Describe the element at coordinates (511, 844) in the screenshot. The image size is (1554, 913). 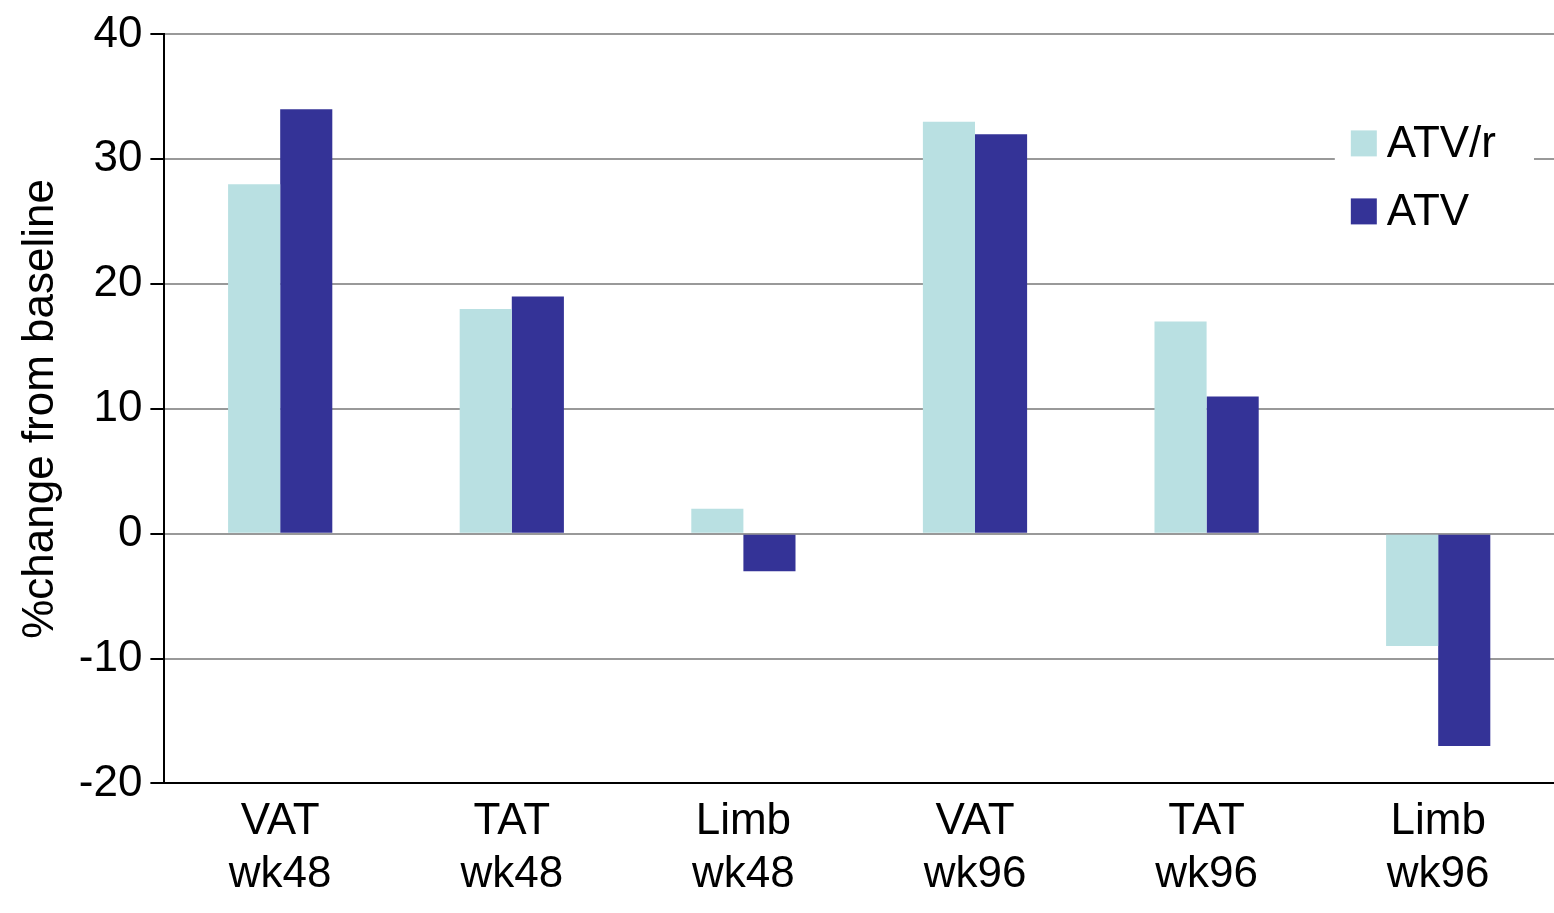
I see `x-tick-label: TAT wk48` at that location.